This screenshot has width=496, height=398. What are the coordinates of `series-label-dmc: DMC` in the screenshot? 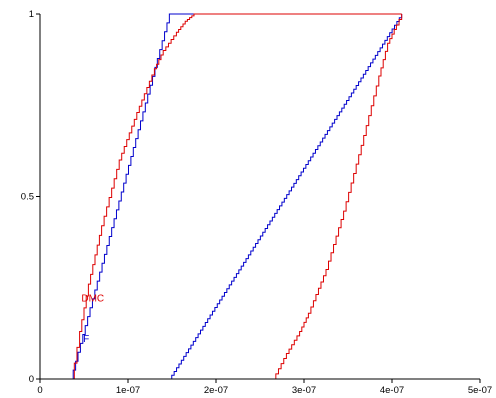 It's located at (92, 299).